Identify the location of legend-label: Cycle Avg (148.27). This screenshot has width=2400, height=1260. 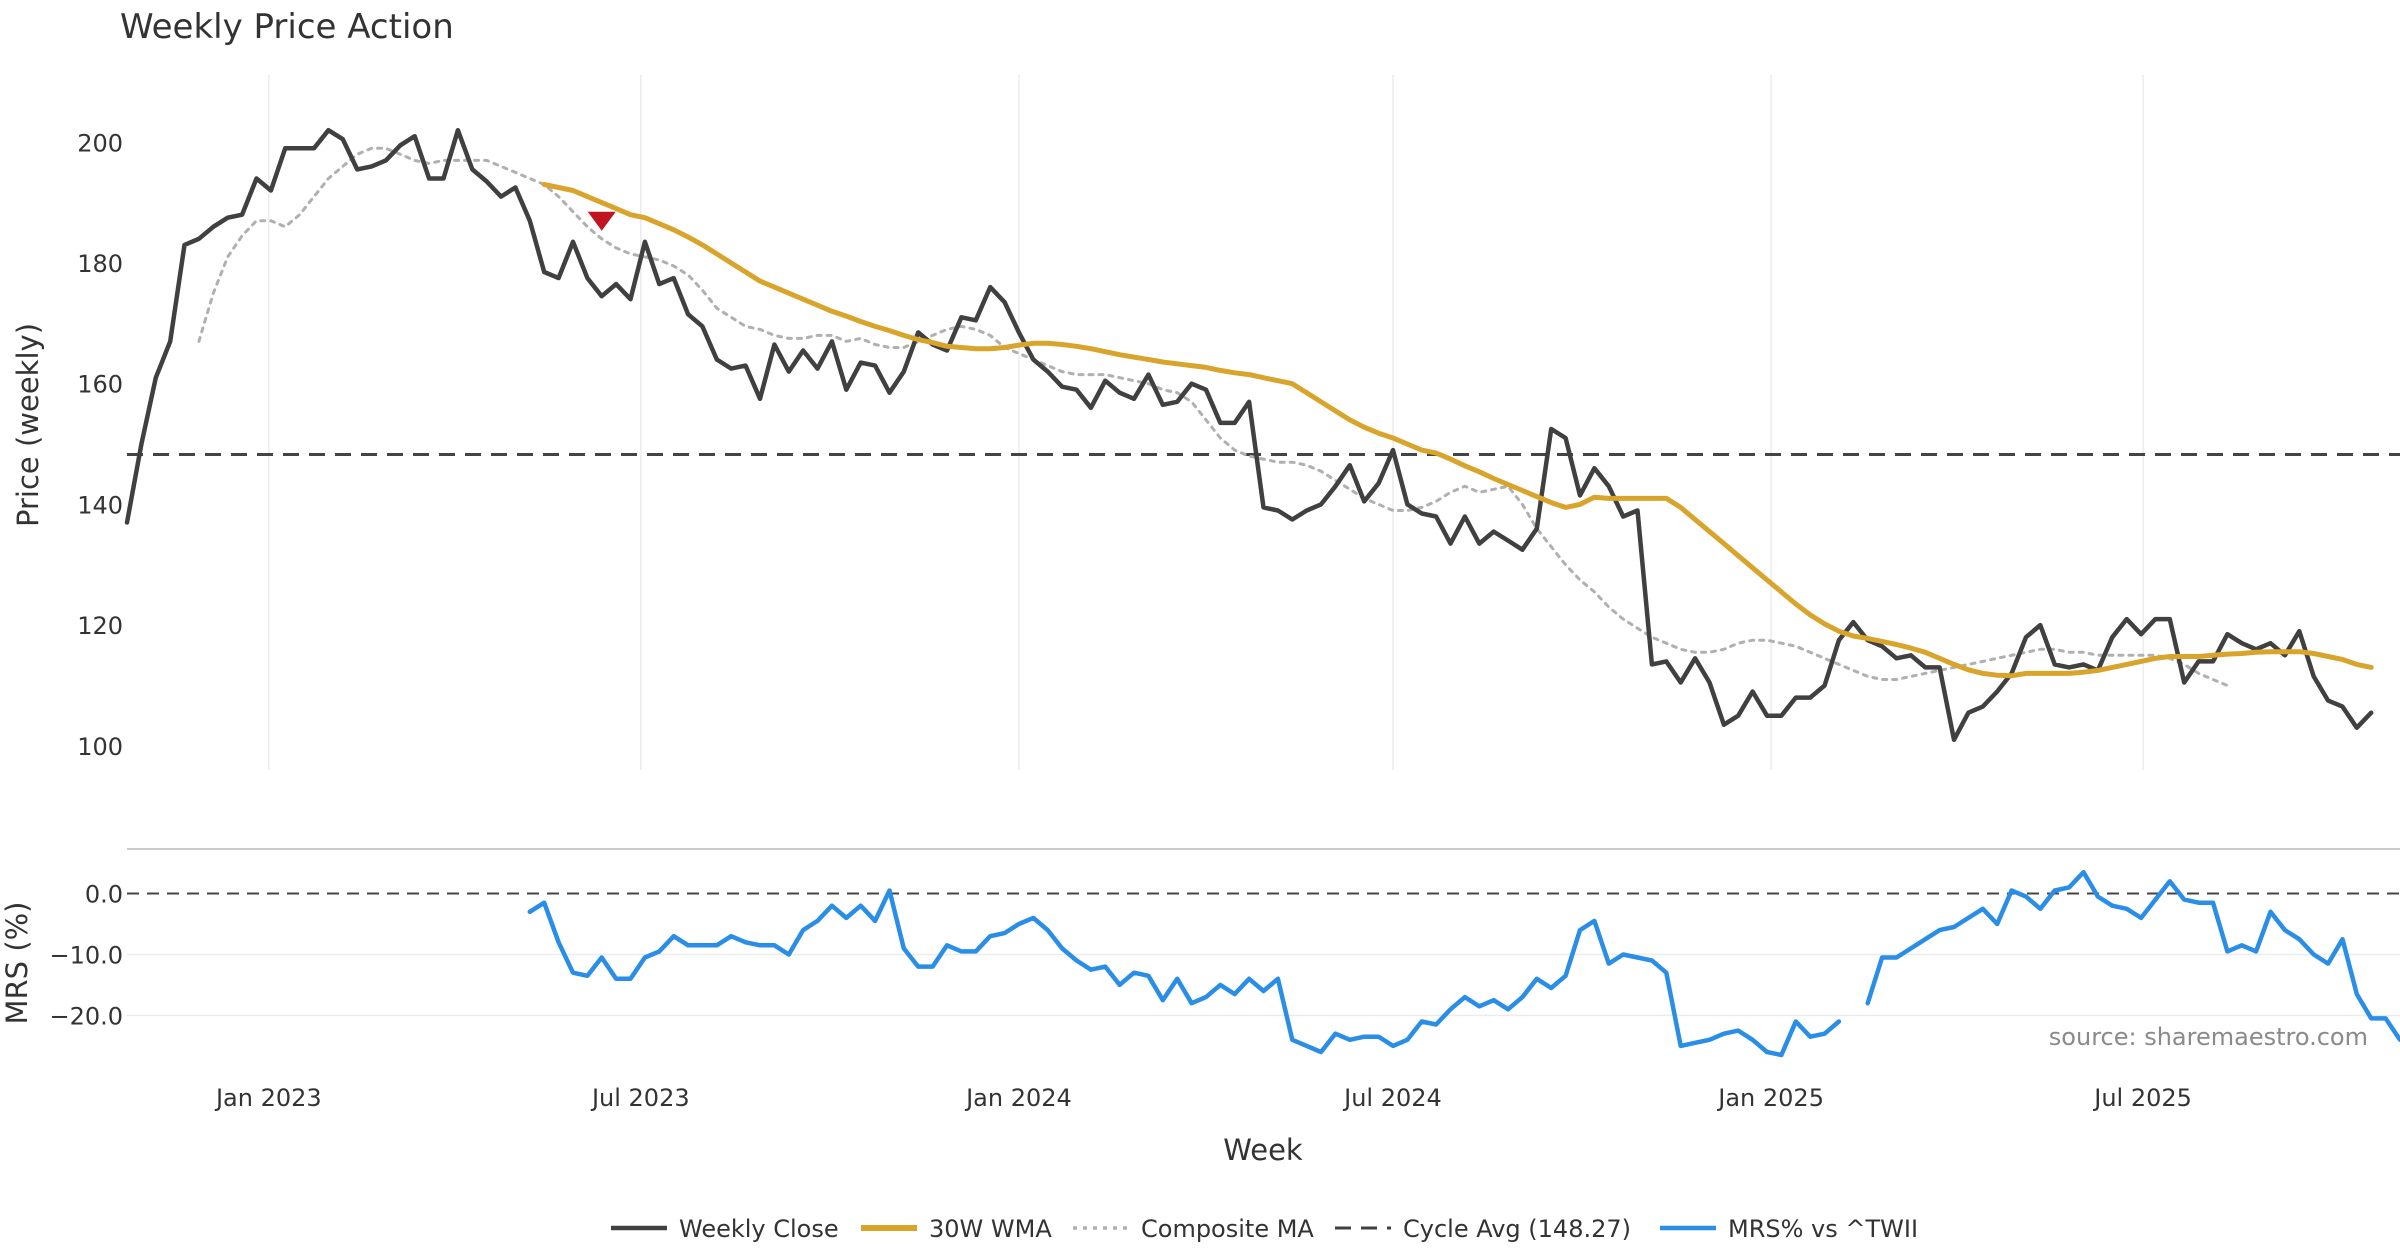
(1517, 1229).